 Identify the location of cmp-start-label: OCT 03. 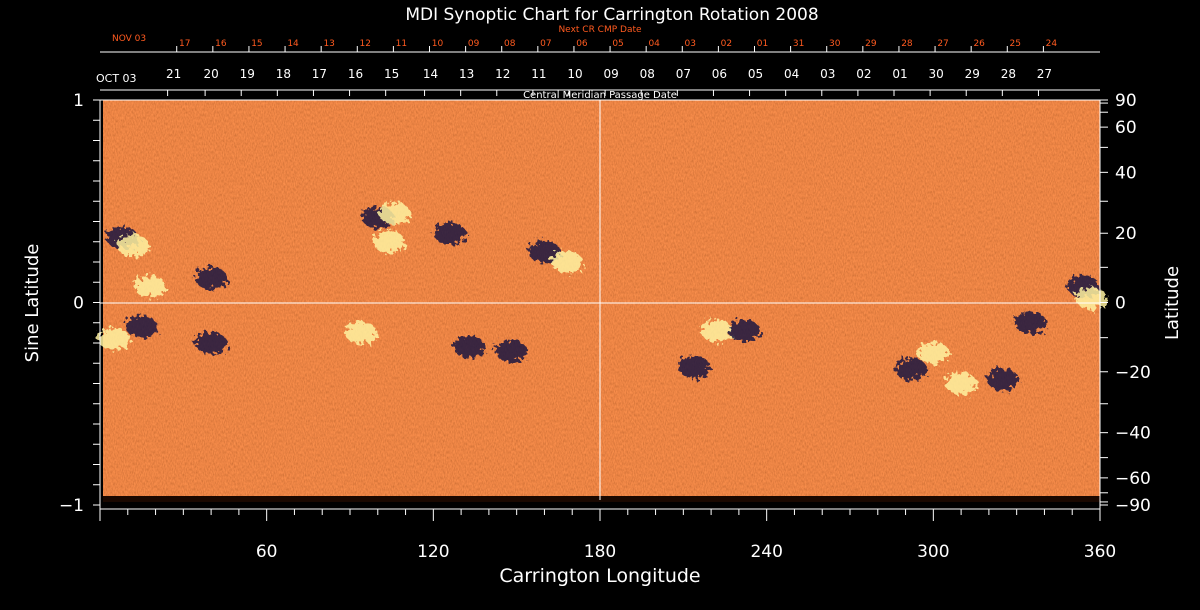
(116, 78).